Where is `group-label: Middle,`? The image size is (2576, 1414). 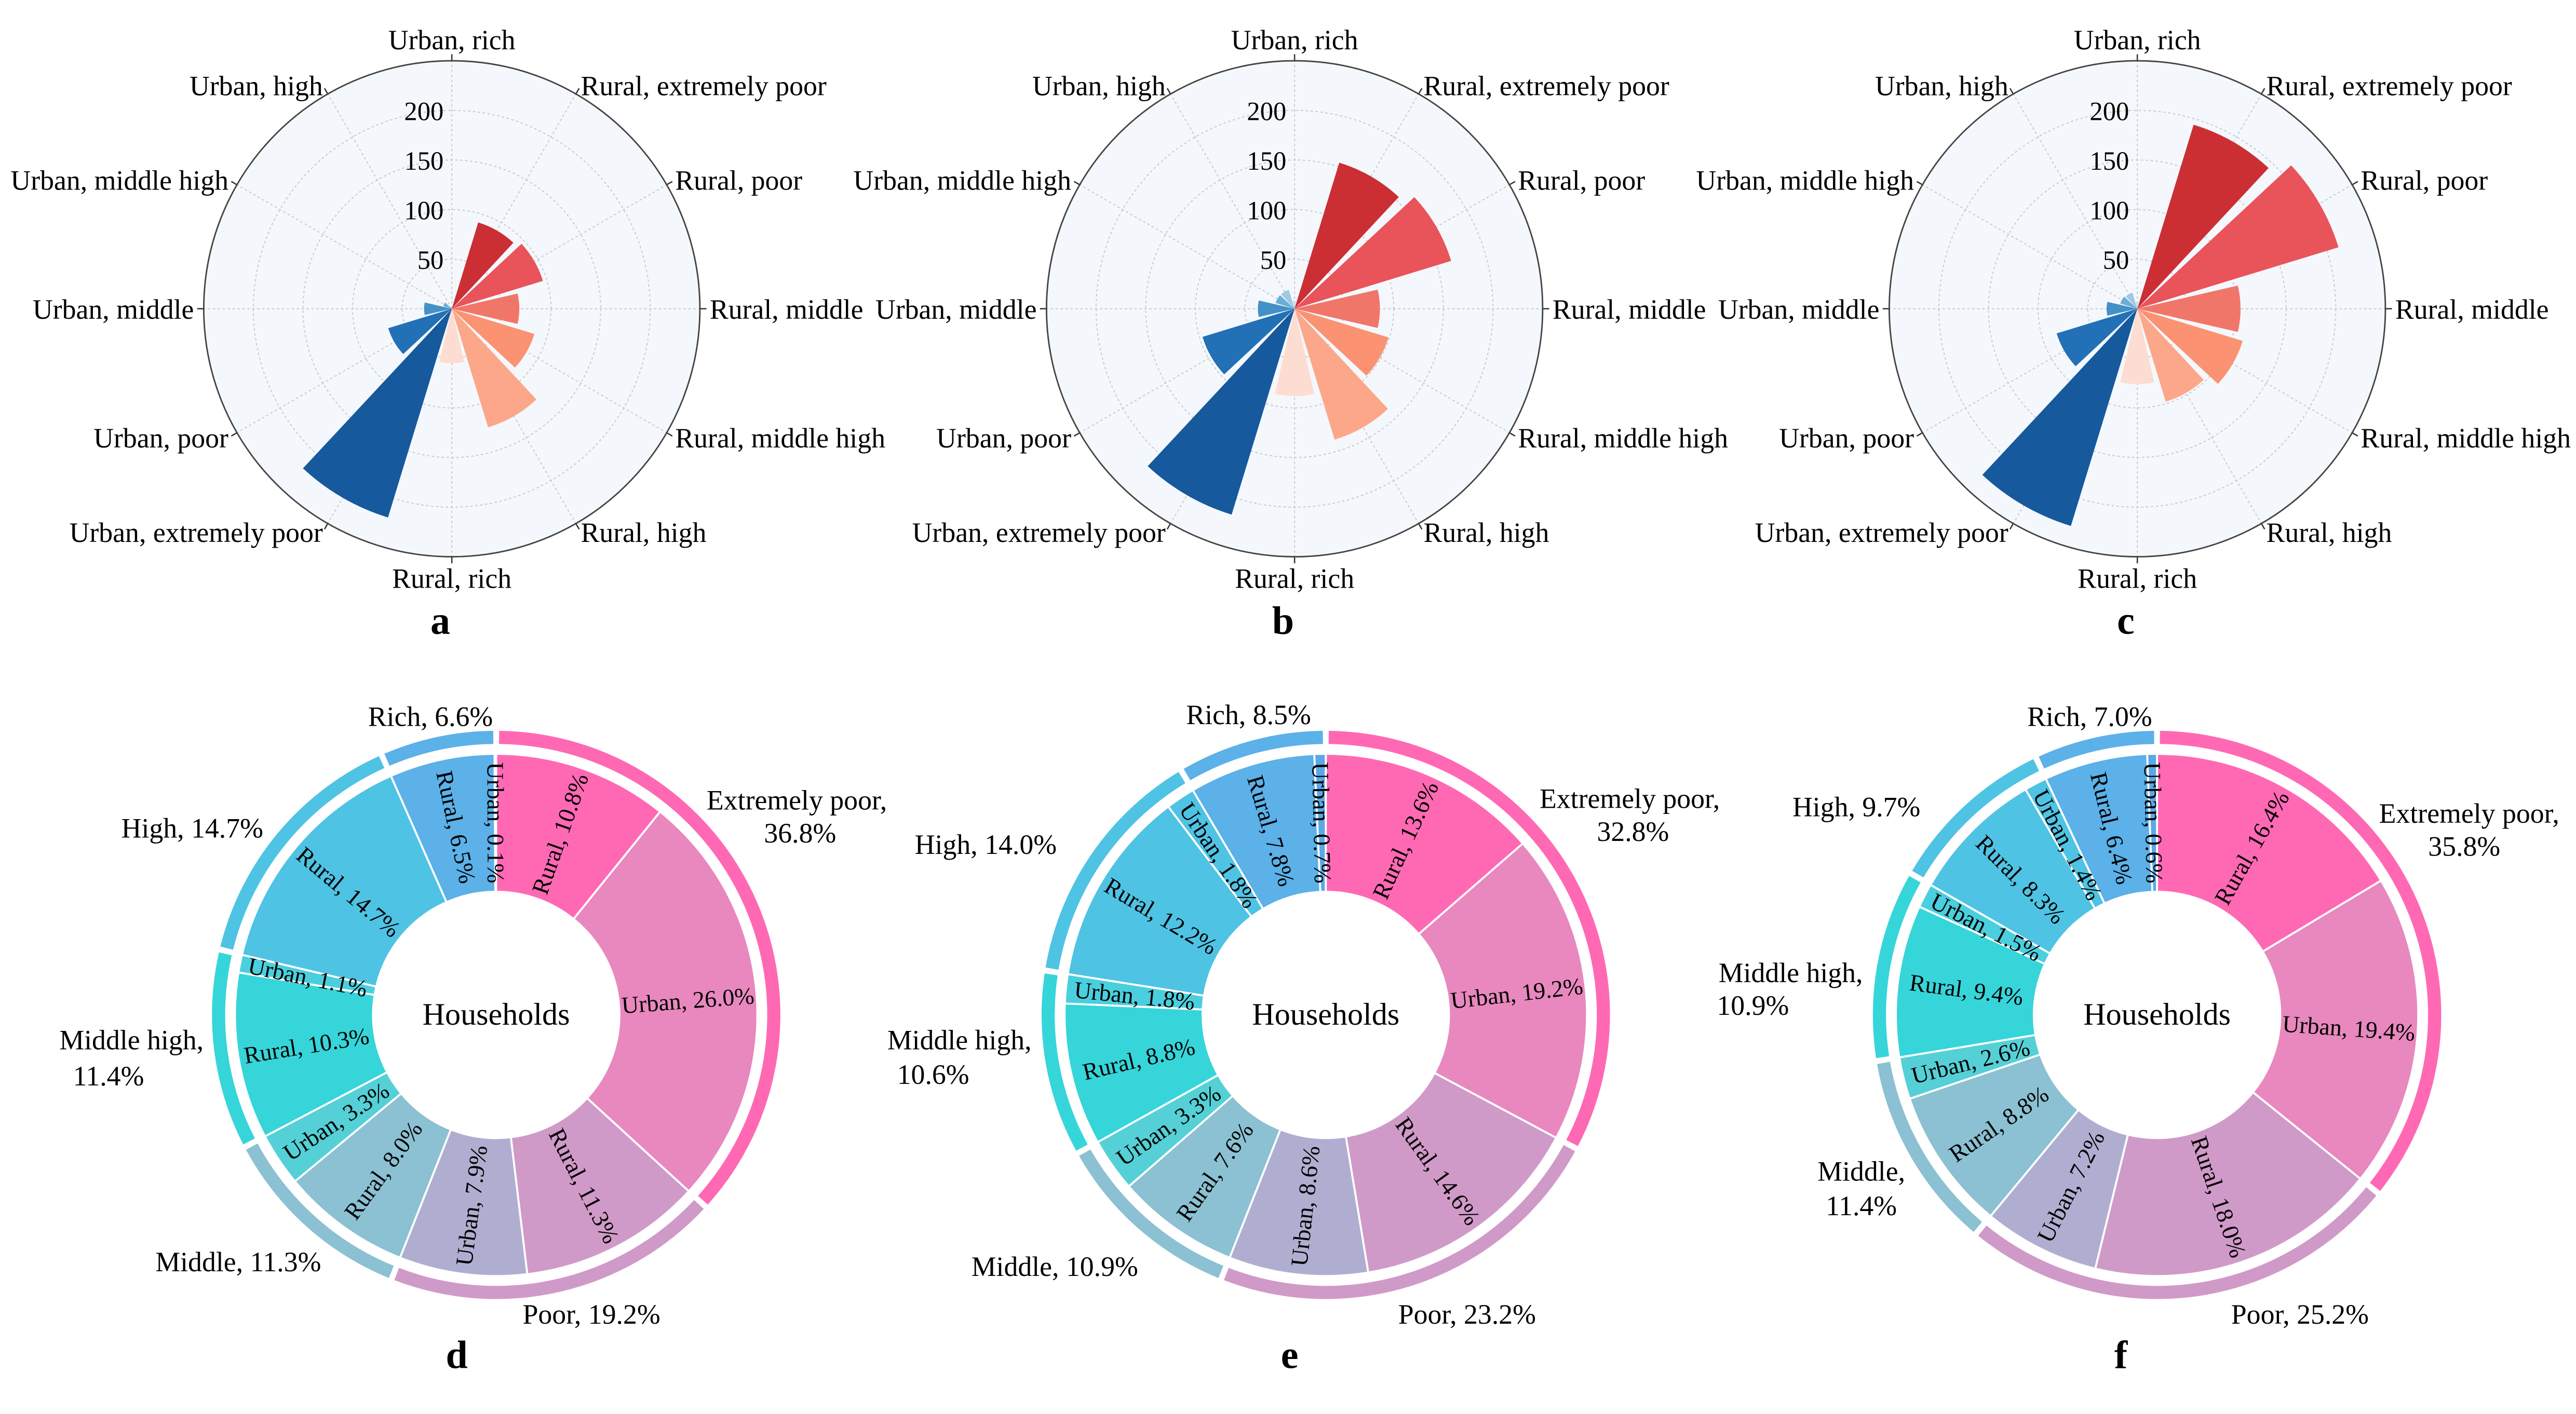
group-label: Middle, is located at coordinates (1861, 1171).